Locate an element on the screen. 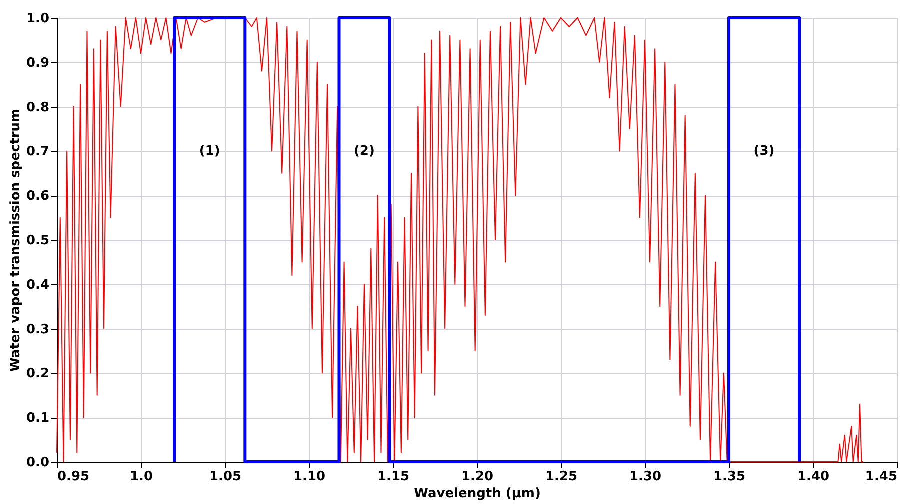  x-axis-title: Wavelength (μm) is located at coordinates (477, 494).